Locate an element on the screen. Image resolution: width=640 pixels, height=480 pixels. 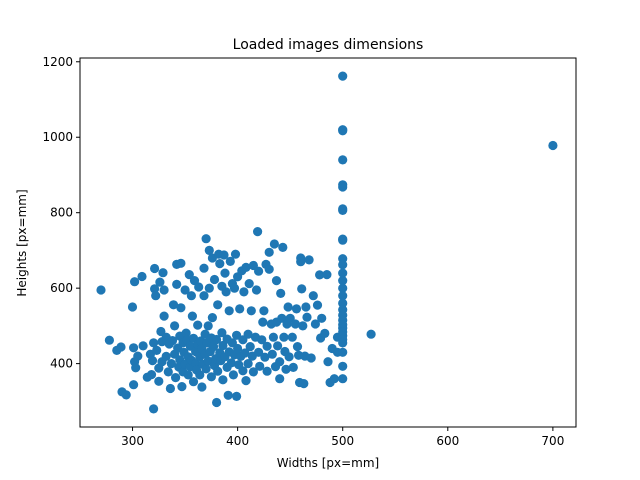
chart-title: Loaded images dimensions is located at coordinates (328, 45).